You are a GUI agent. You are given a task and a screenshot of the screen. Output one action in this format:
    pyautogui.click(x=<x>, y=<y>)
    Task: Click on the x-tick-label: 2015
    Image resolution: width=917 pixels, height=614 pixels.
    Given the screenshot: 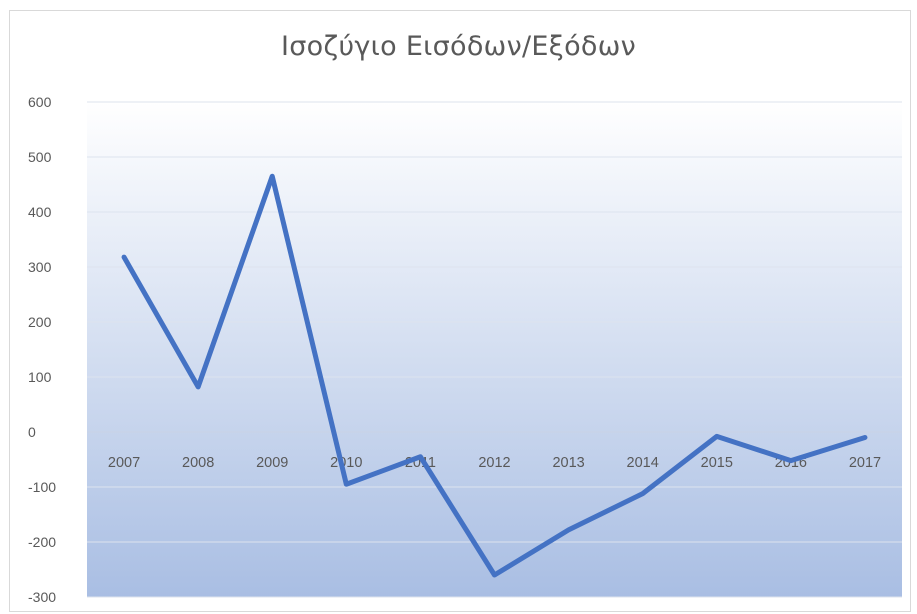 What is the action you would take?
    pyautogui.click(x=717, y=463)
    